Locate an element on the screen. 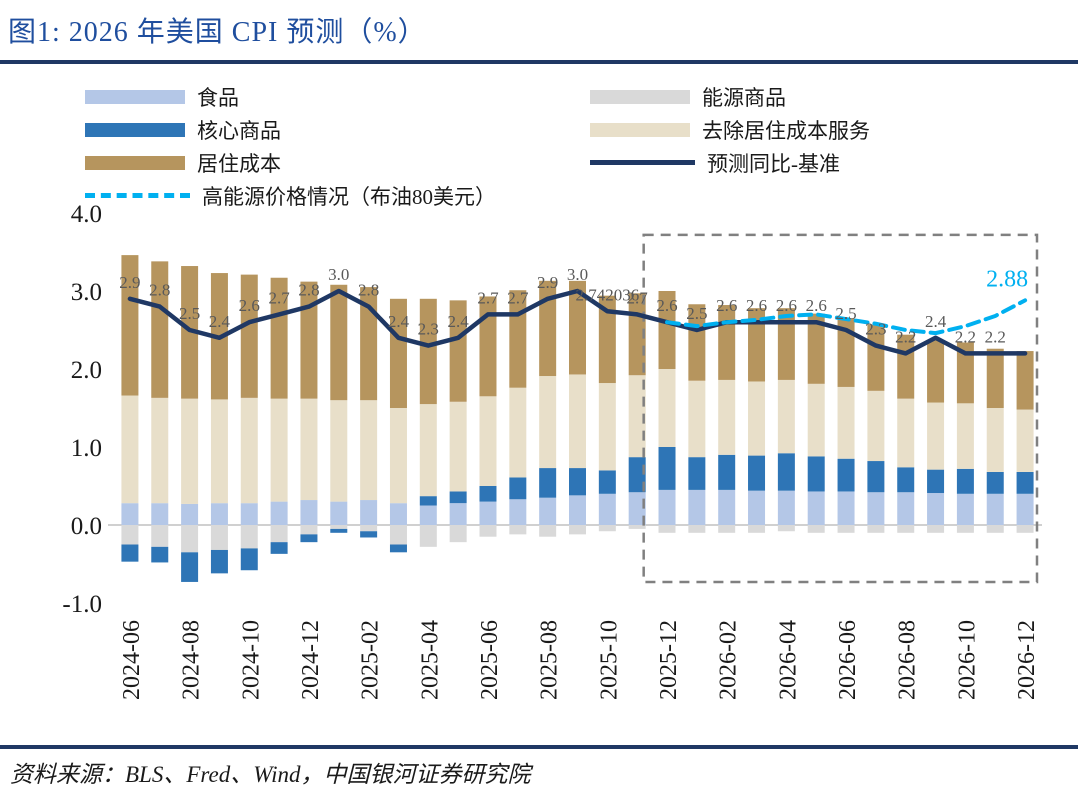  legend-item-services_ex_housing: 去除居住成本服务 is located at coordinates (834, 129).